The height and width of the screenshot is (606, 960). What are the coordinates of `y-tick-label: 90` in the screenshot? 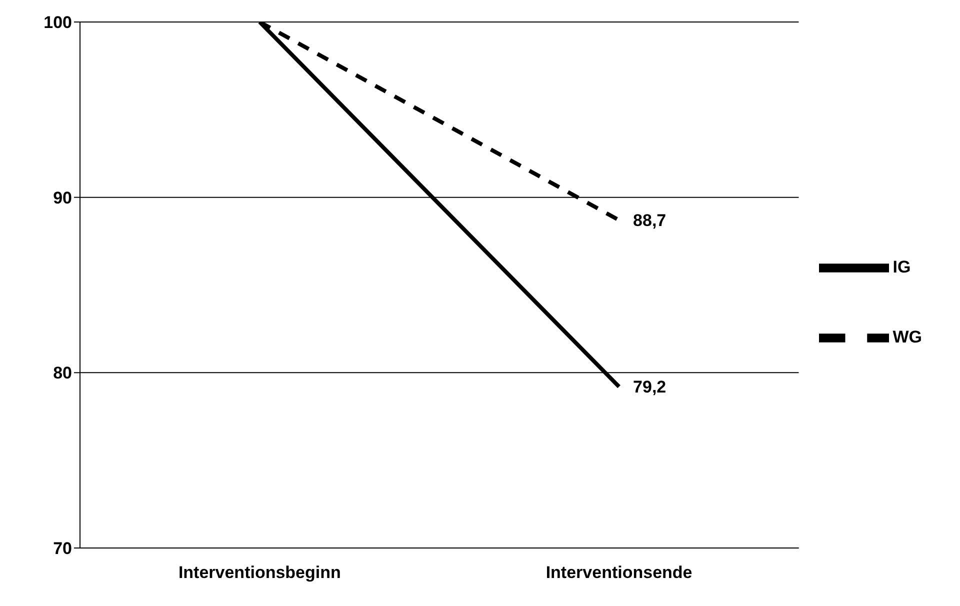 It's located at (62, 198).